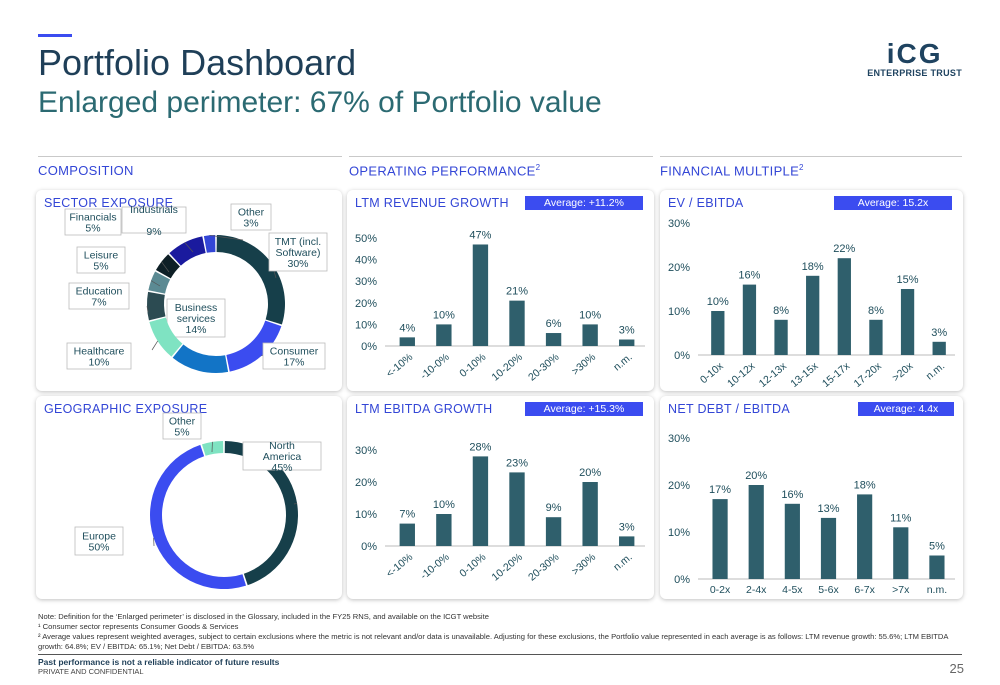  I want to click on slice-label: Healthcare, so click(99, 352).